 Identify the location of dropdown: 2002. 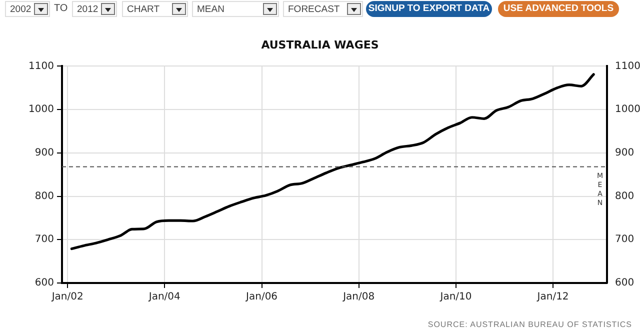
(27, 9).